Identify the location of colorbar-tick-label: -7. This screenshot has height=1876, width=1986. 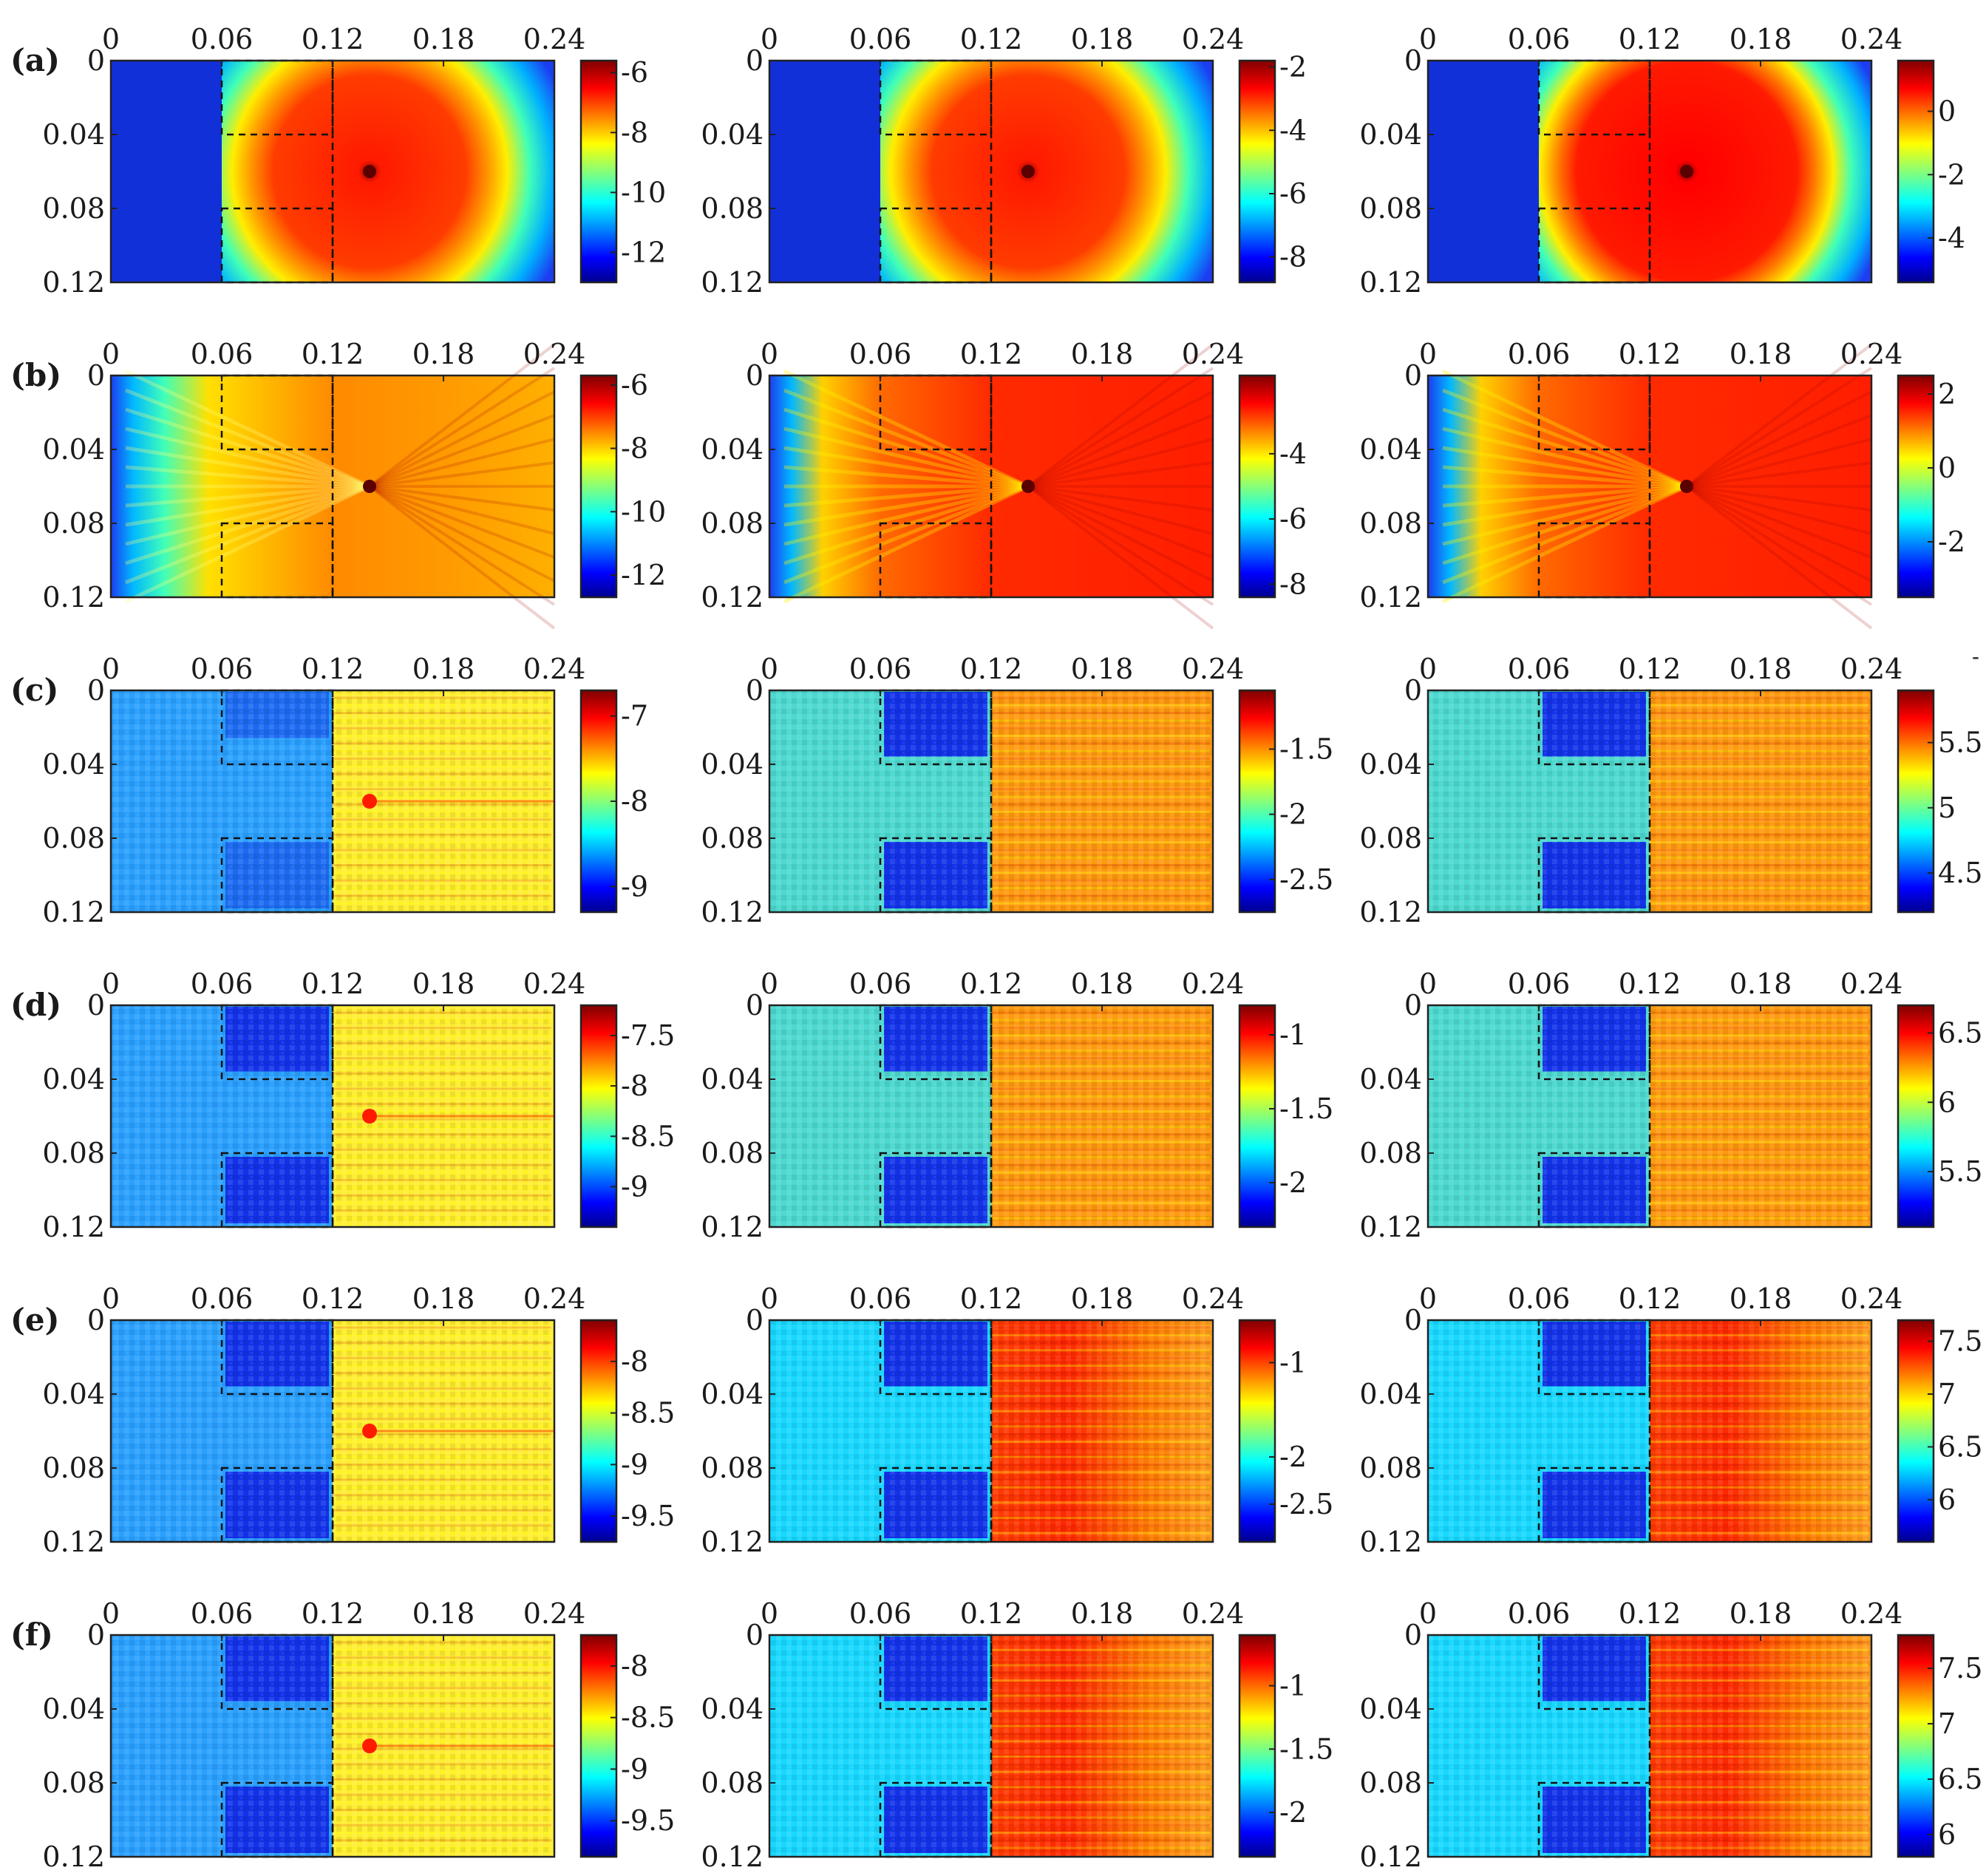
(634, 716).